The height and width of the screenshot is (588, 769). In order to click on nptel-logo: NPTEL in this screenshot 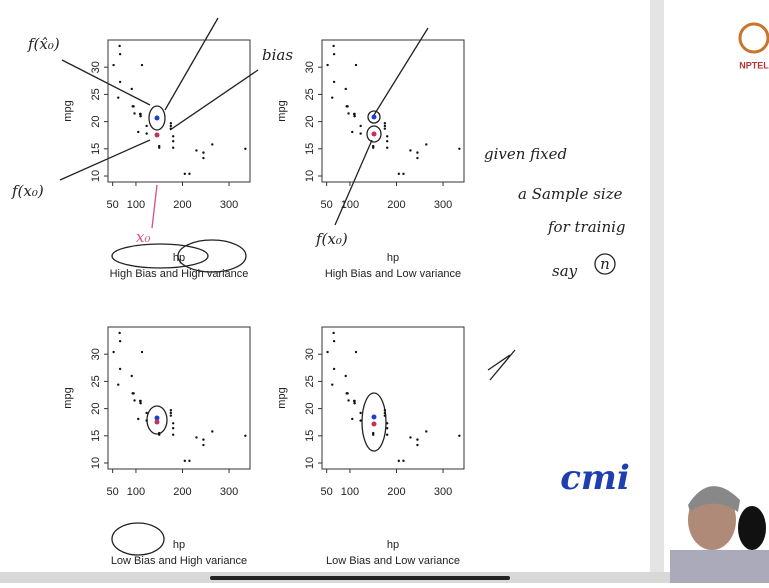, I will do `click(754, 65)`.